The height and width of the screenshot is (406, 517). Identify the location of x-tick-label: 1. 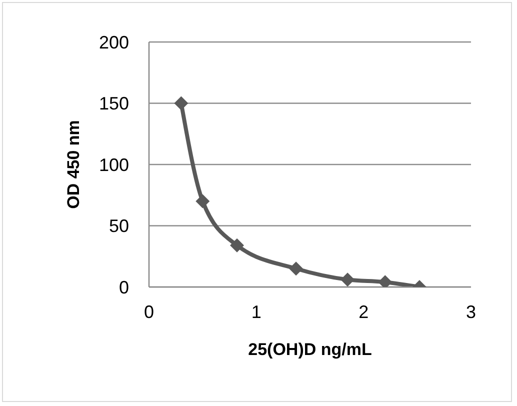
(256, 312).